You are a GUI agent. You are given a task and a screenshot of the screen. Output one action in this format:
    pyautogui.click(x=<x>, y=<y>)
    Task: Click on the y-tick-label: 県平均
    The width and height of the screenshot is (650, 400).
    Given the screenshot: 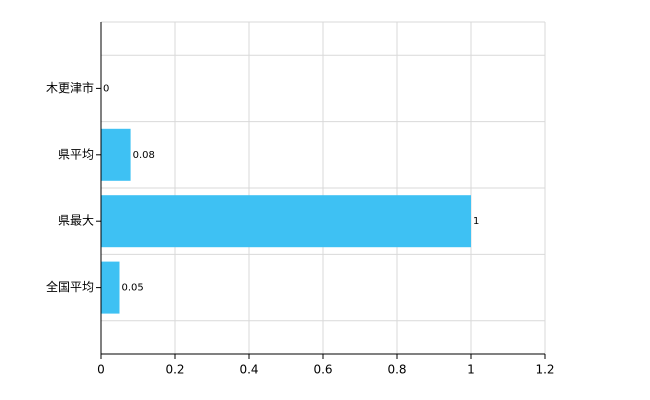 What is the action you would take?
    pyautogui.click(x=76, y=154)
    